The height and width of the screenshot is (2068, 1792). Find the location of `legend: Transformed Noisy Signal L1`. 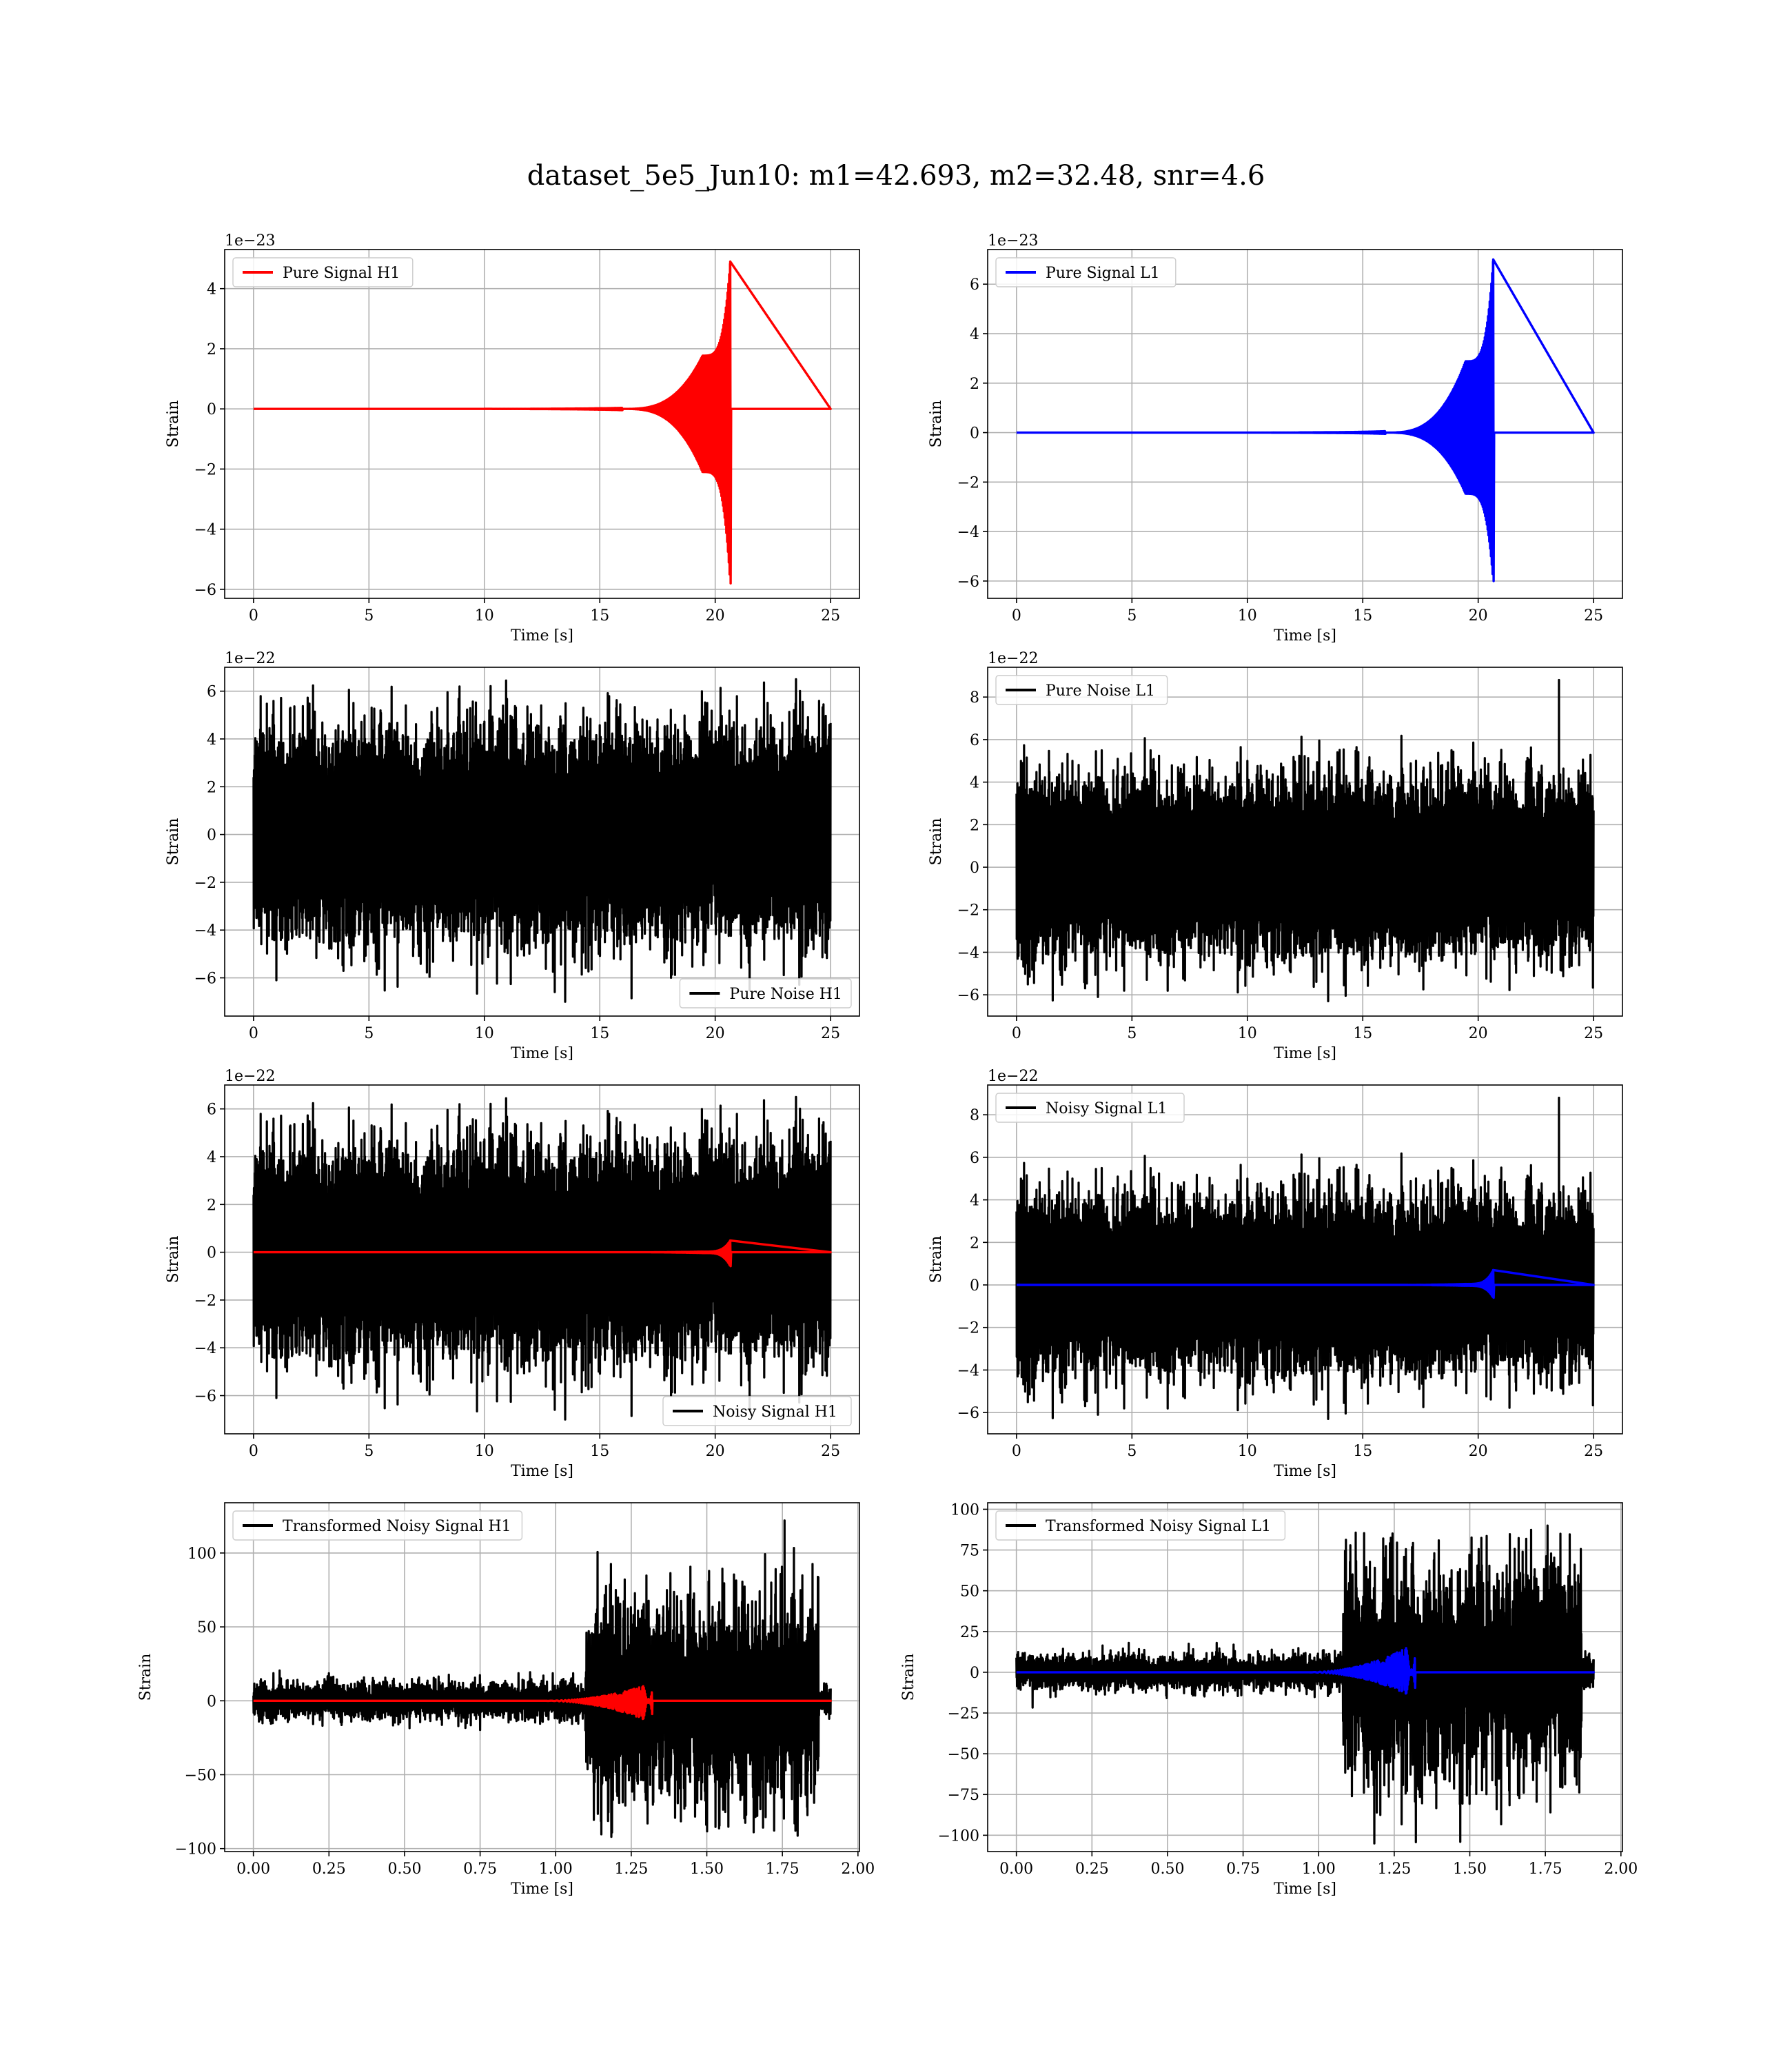

legend: Transformed Noisy Signal L1 is located at coordinates (1140, 1526).